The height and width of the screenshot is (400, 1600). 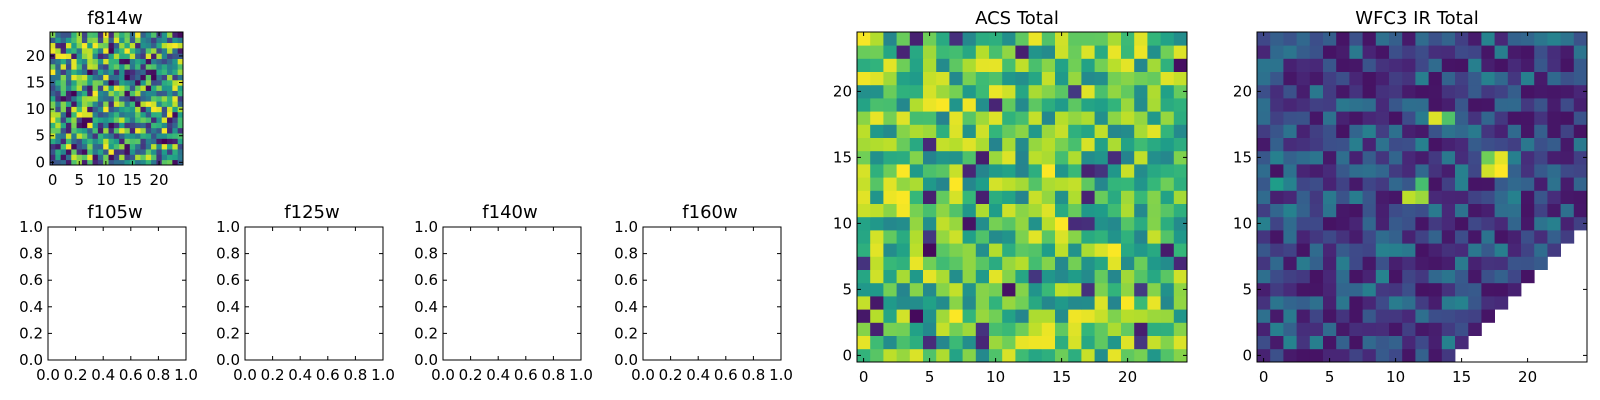 What do you see at coordinates (355, 375) in the screenshot?
I see `x-tick-label: 0.8` at bounding box center [355, 375].